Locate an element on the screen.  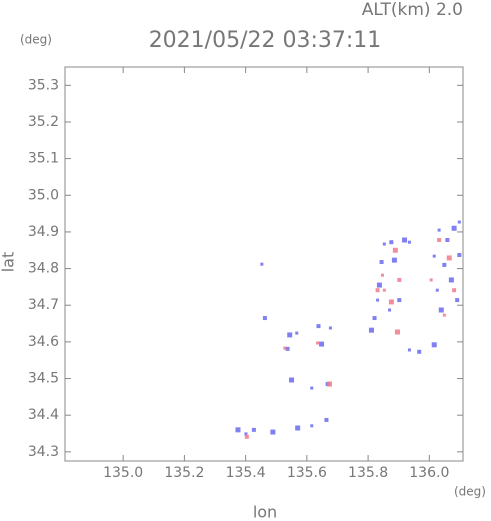
y-unit: (deg) is located at coordinates (36, 40).